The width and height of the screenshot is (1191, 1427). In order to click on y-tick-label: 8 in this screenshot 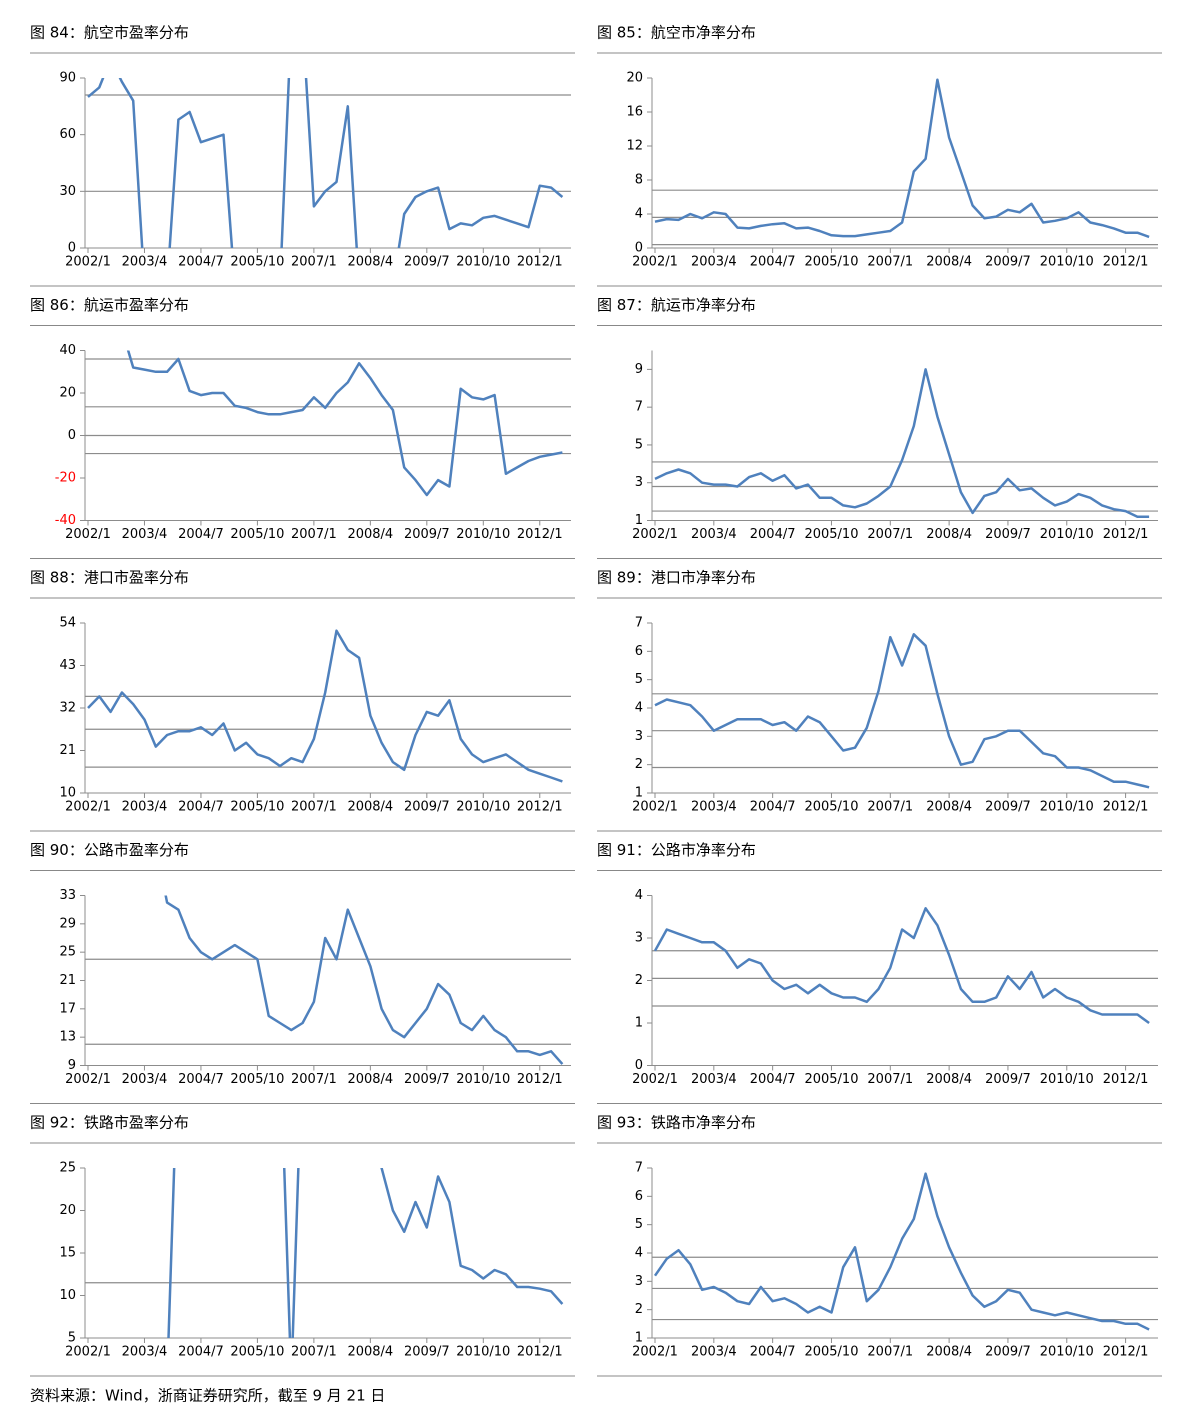, I will do `click(639, 180)`.